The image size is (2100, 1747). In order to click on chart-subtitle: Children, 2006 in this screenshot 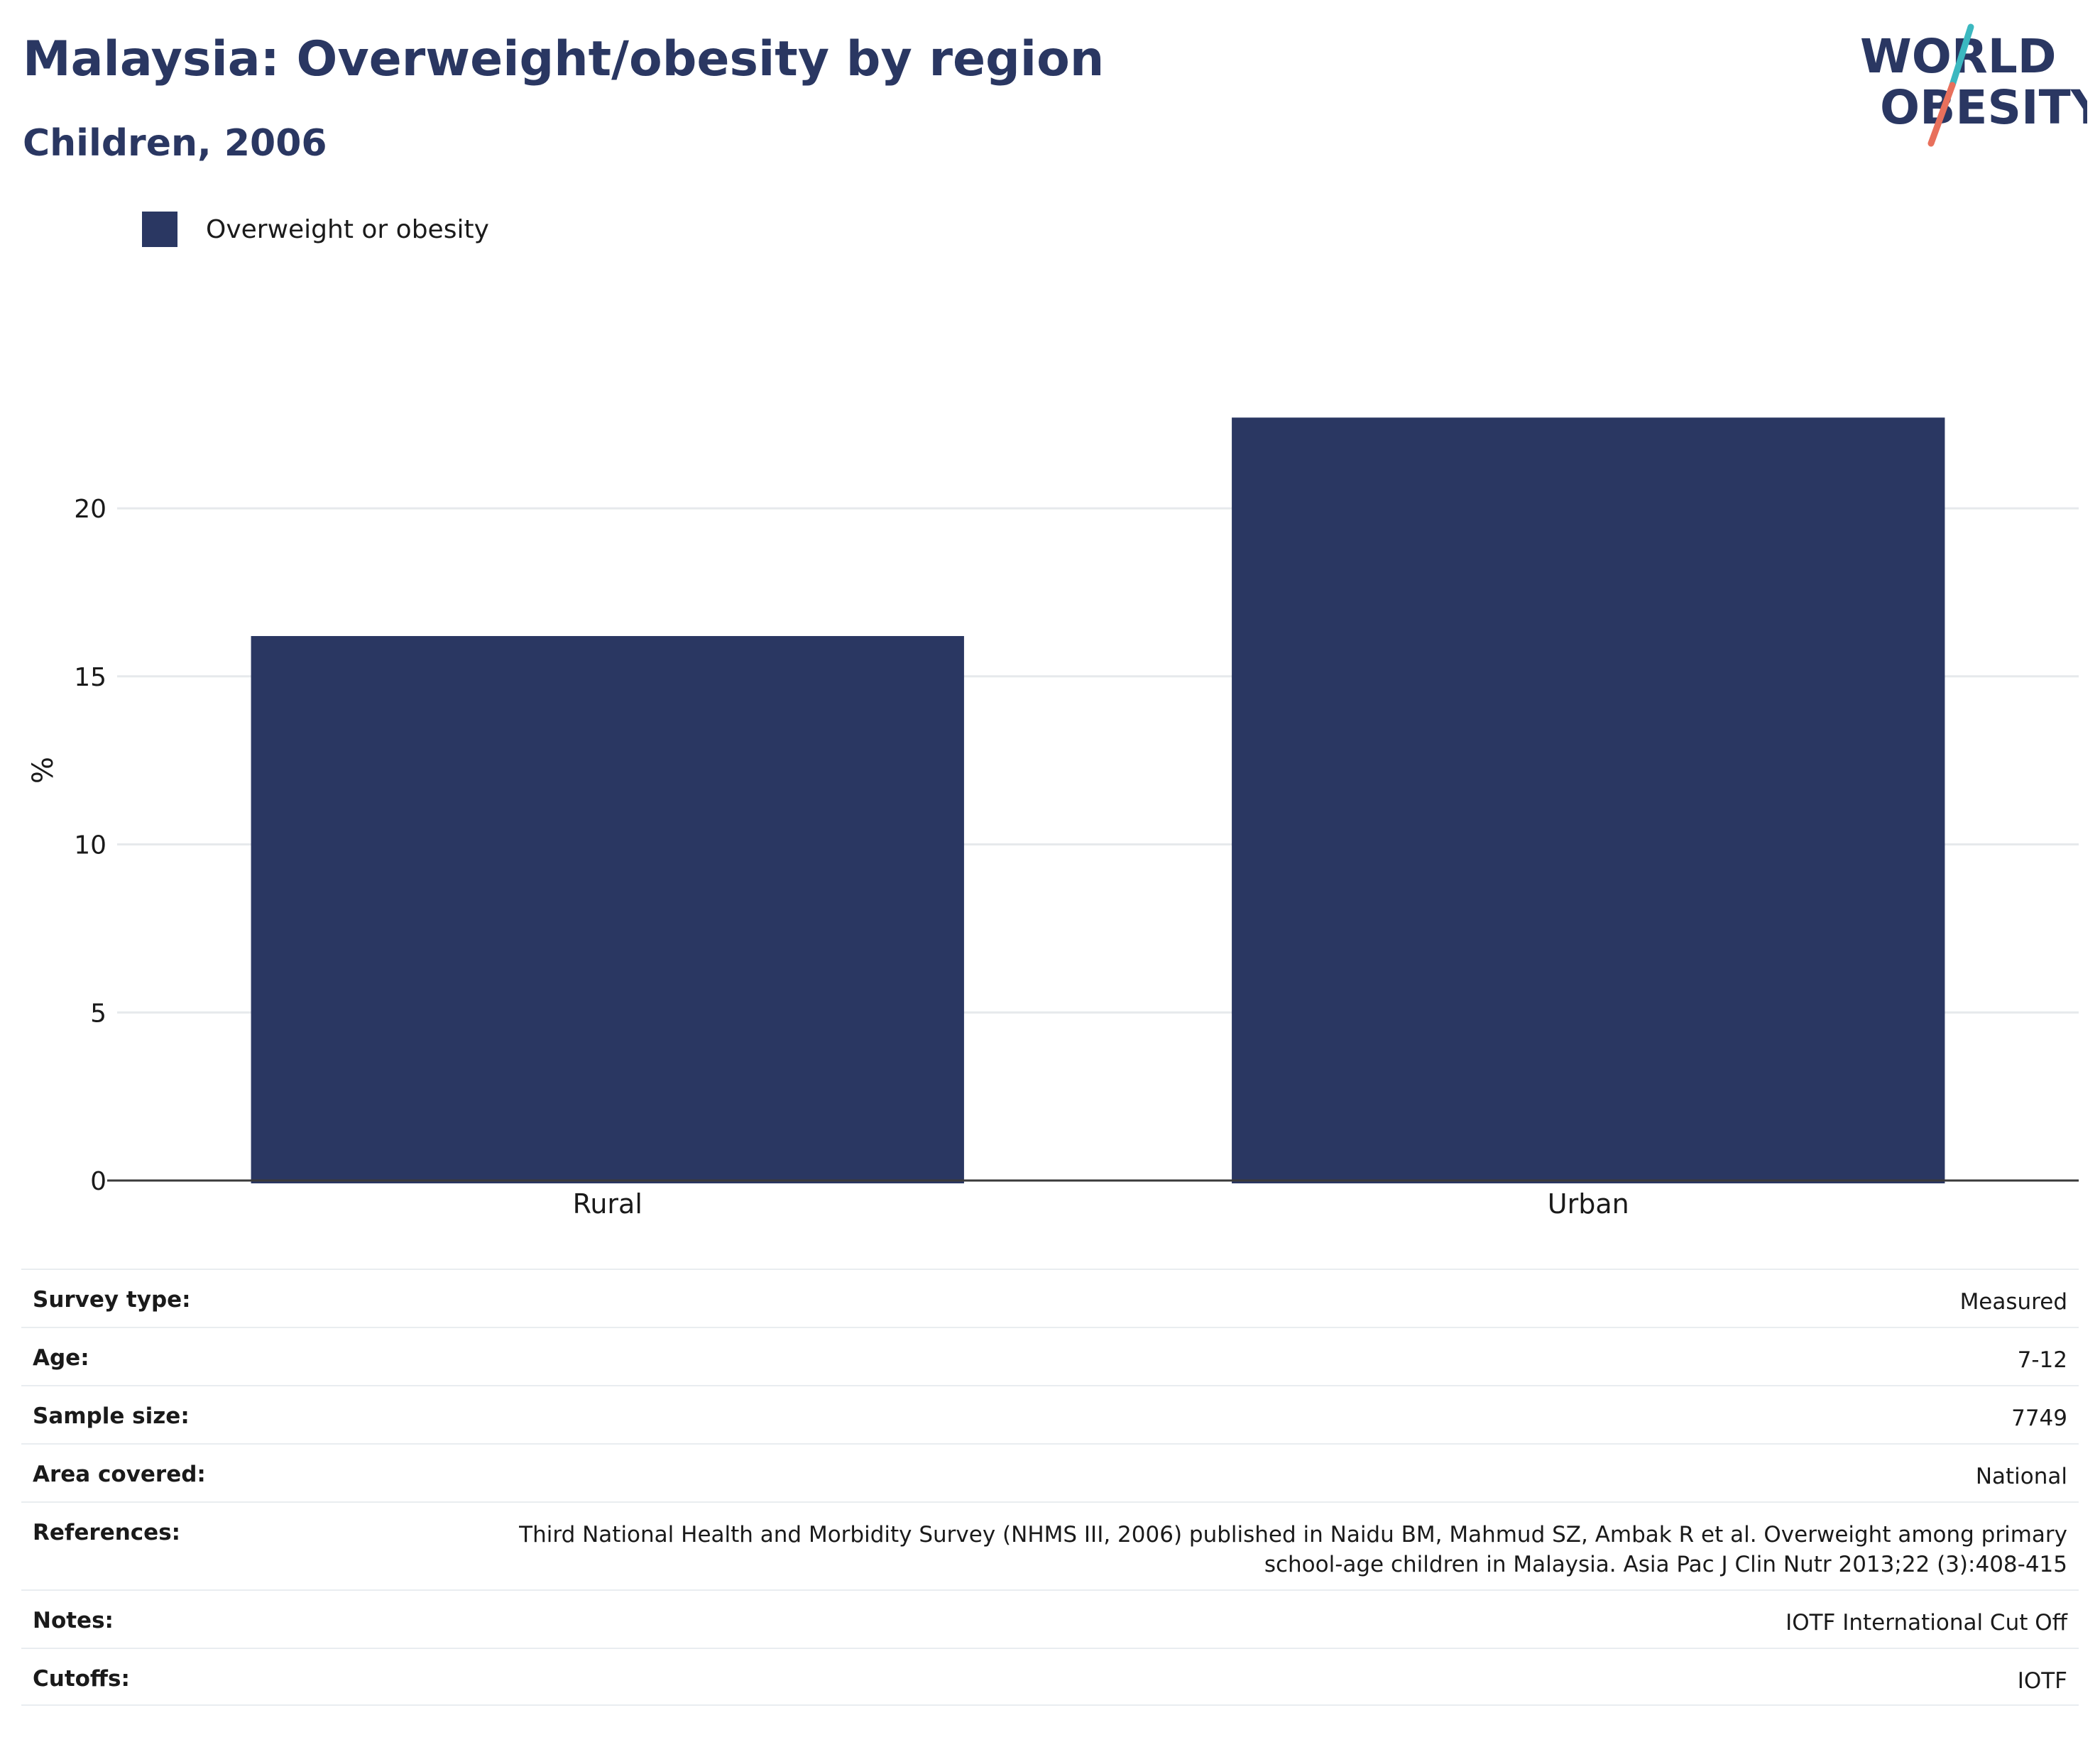, I will do `click(175, 143)`.